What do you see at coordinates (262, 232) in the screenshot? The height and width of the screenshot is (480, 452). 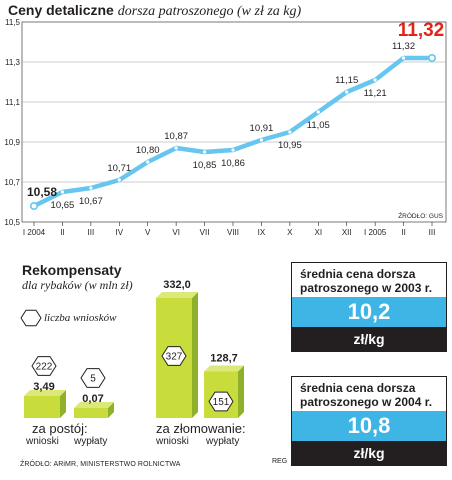 I see `x-tick-label: IX` at bounding box center [262, 232].